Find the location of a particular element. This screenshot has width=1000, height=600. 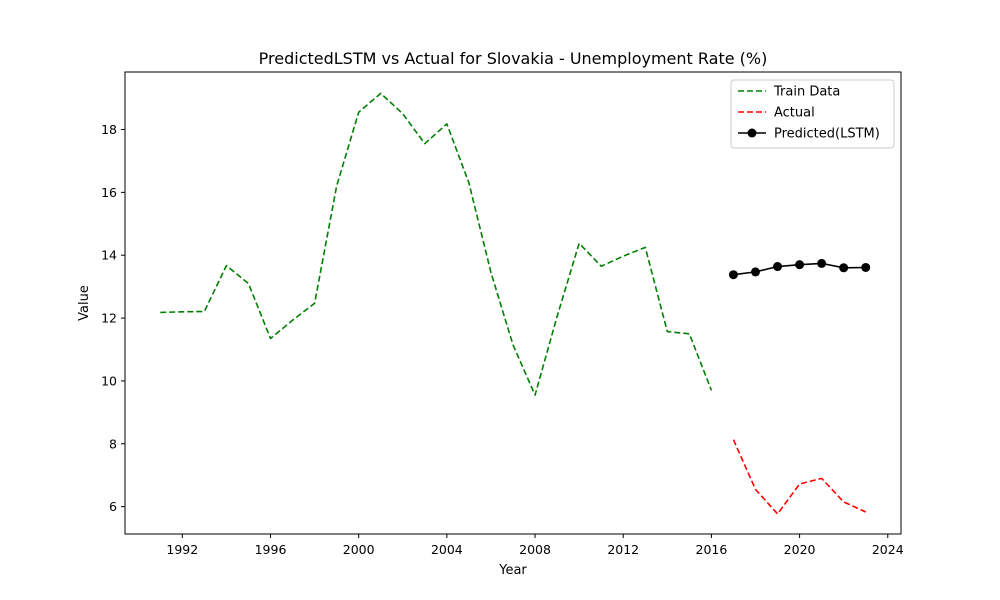

x-tick-label: 1996 is located at coordinates (271, 549).